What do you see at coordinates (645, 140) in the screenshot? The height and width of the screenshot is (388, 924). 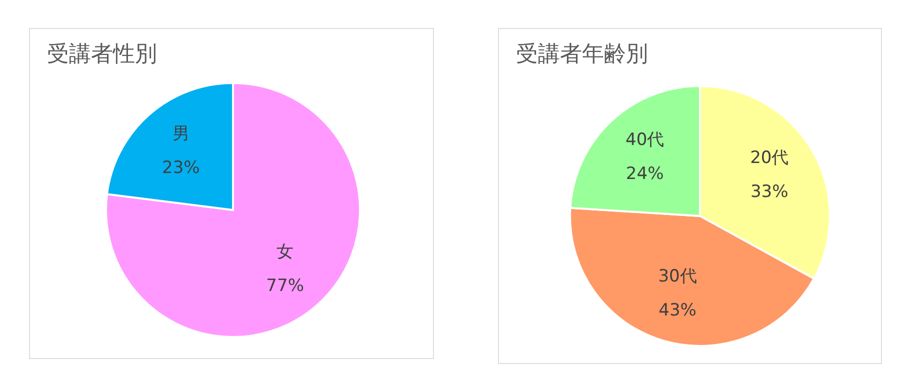 I see `slice-label: 40代` at bounding box center [645, 140].